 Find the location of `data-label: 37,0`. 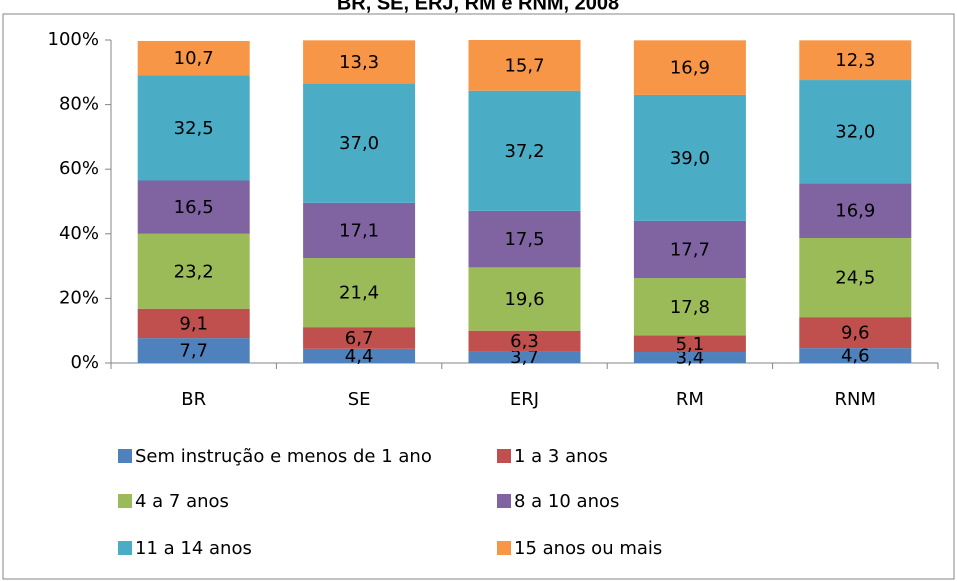

data-label: 37,0 is located at coordinates (359, 143).